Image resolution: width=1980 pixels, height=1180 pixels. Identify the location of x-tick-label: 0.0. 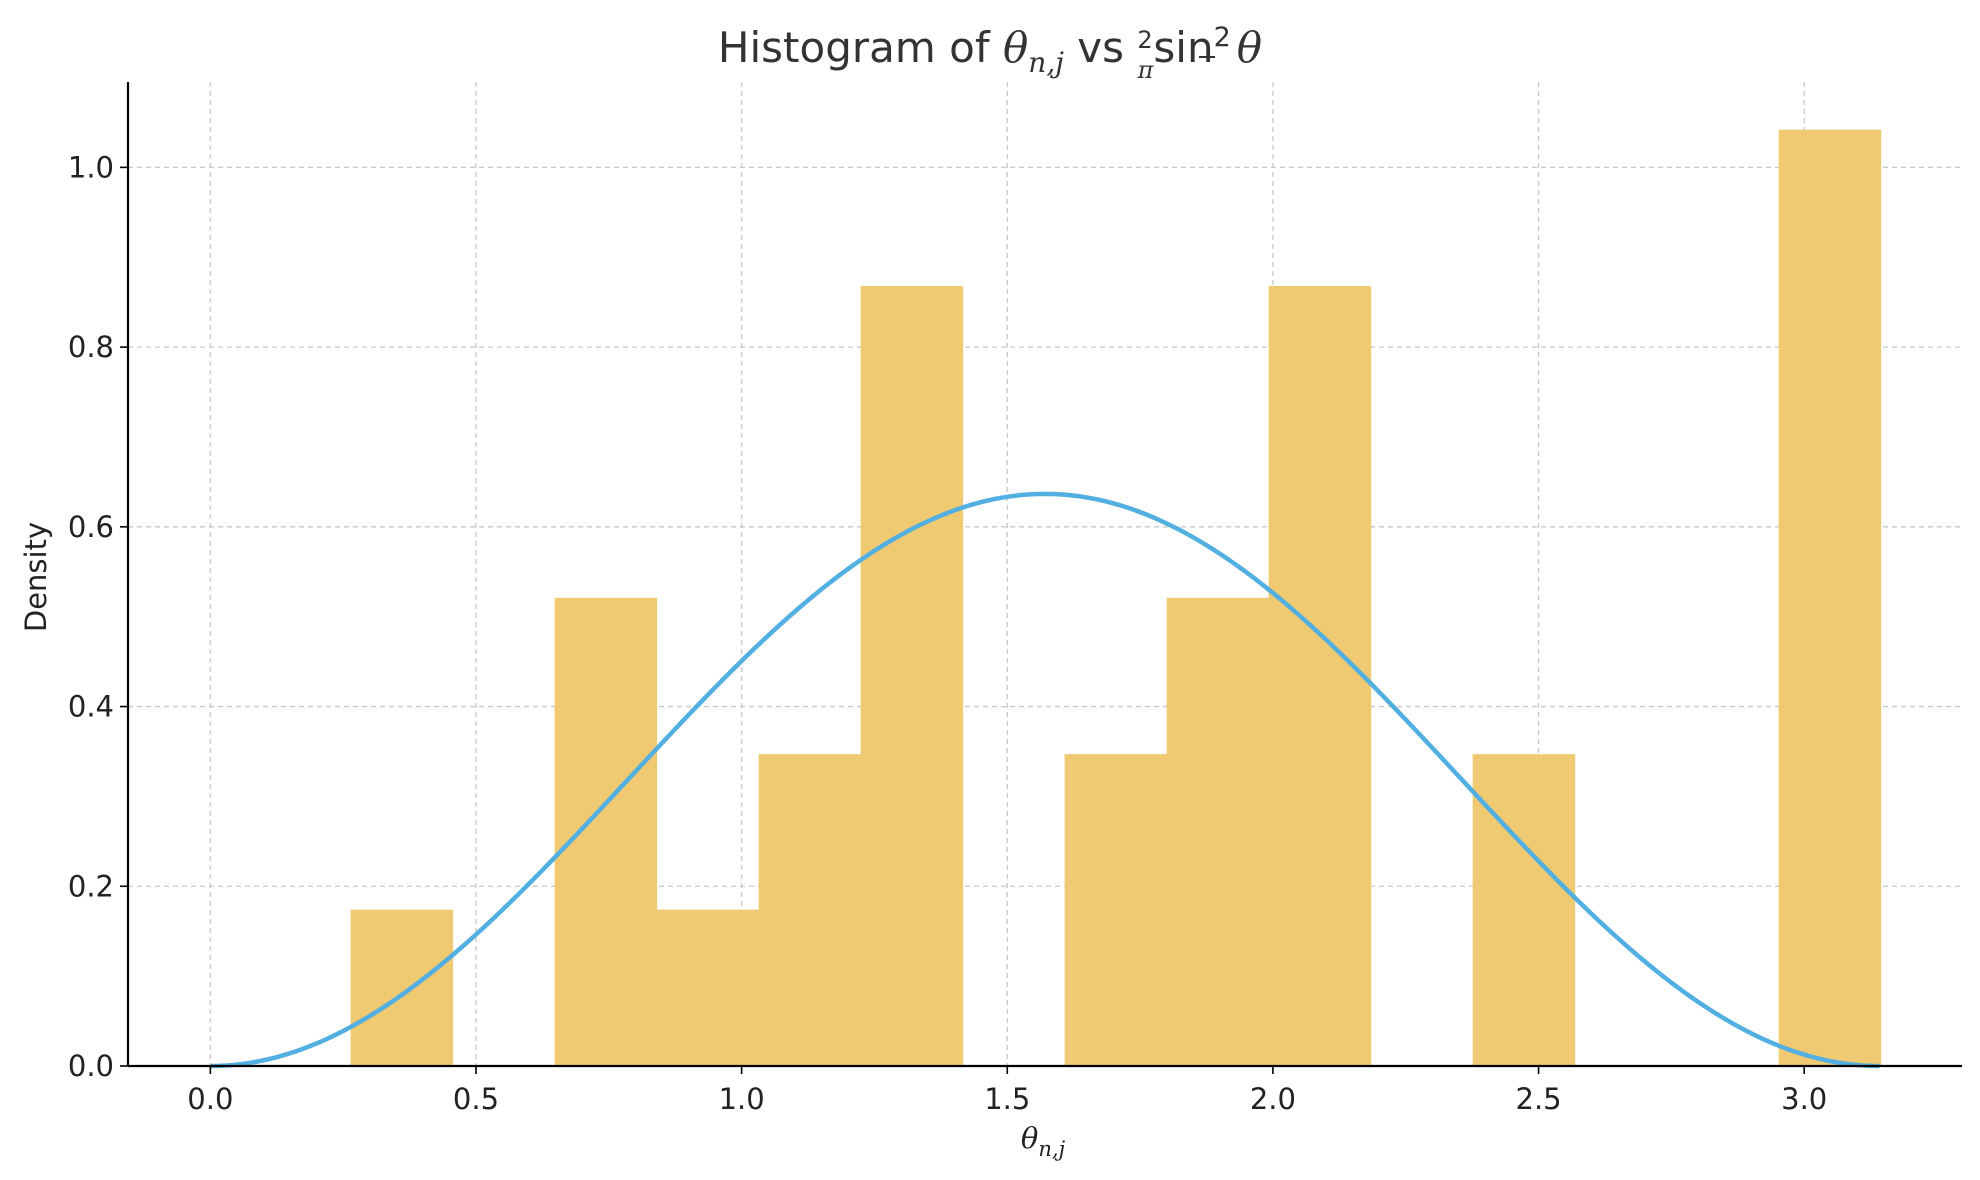
(210, 1099).